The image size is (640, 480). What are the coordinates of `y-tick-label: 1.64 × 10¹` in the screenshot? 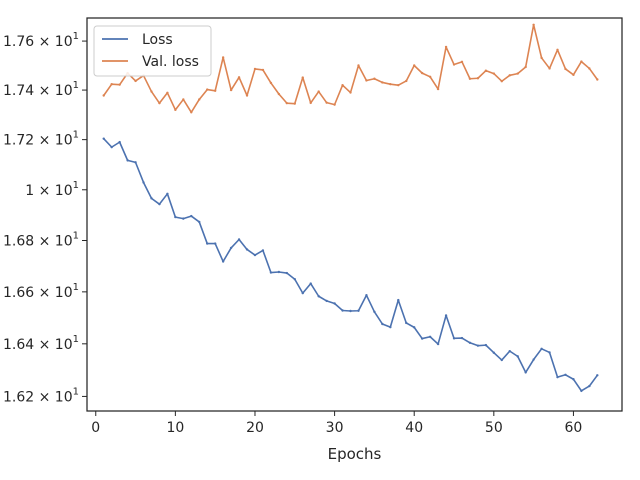 It's located at (41, 343).